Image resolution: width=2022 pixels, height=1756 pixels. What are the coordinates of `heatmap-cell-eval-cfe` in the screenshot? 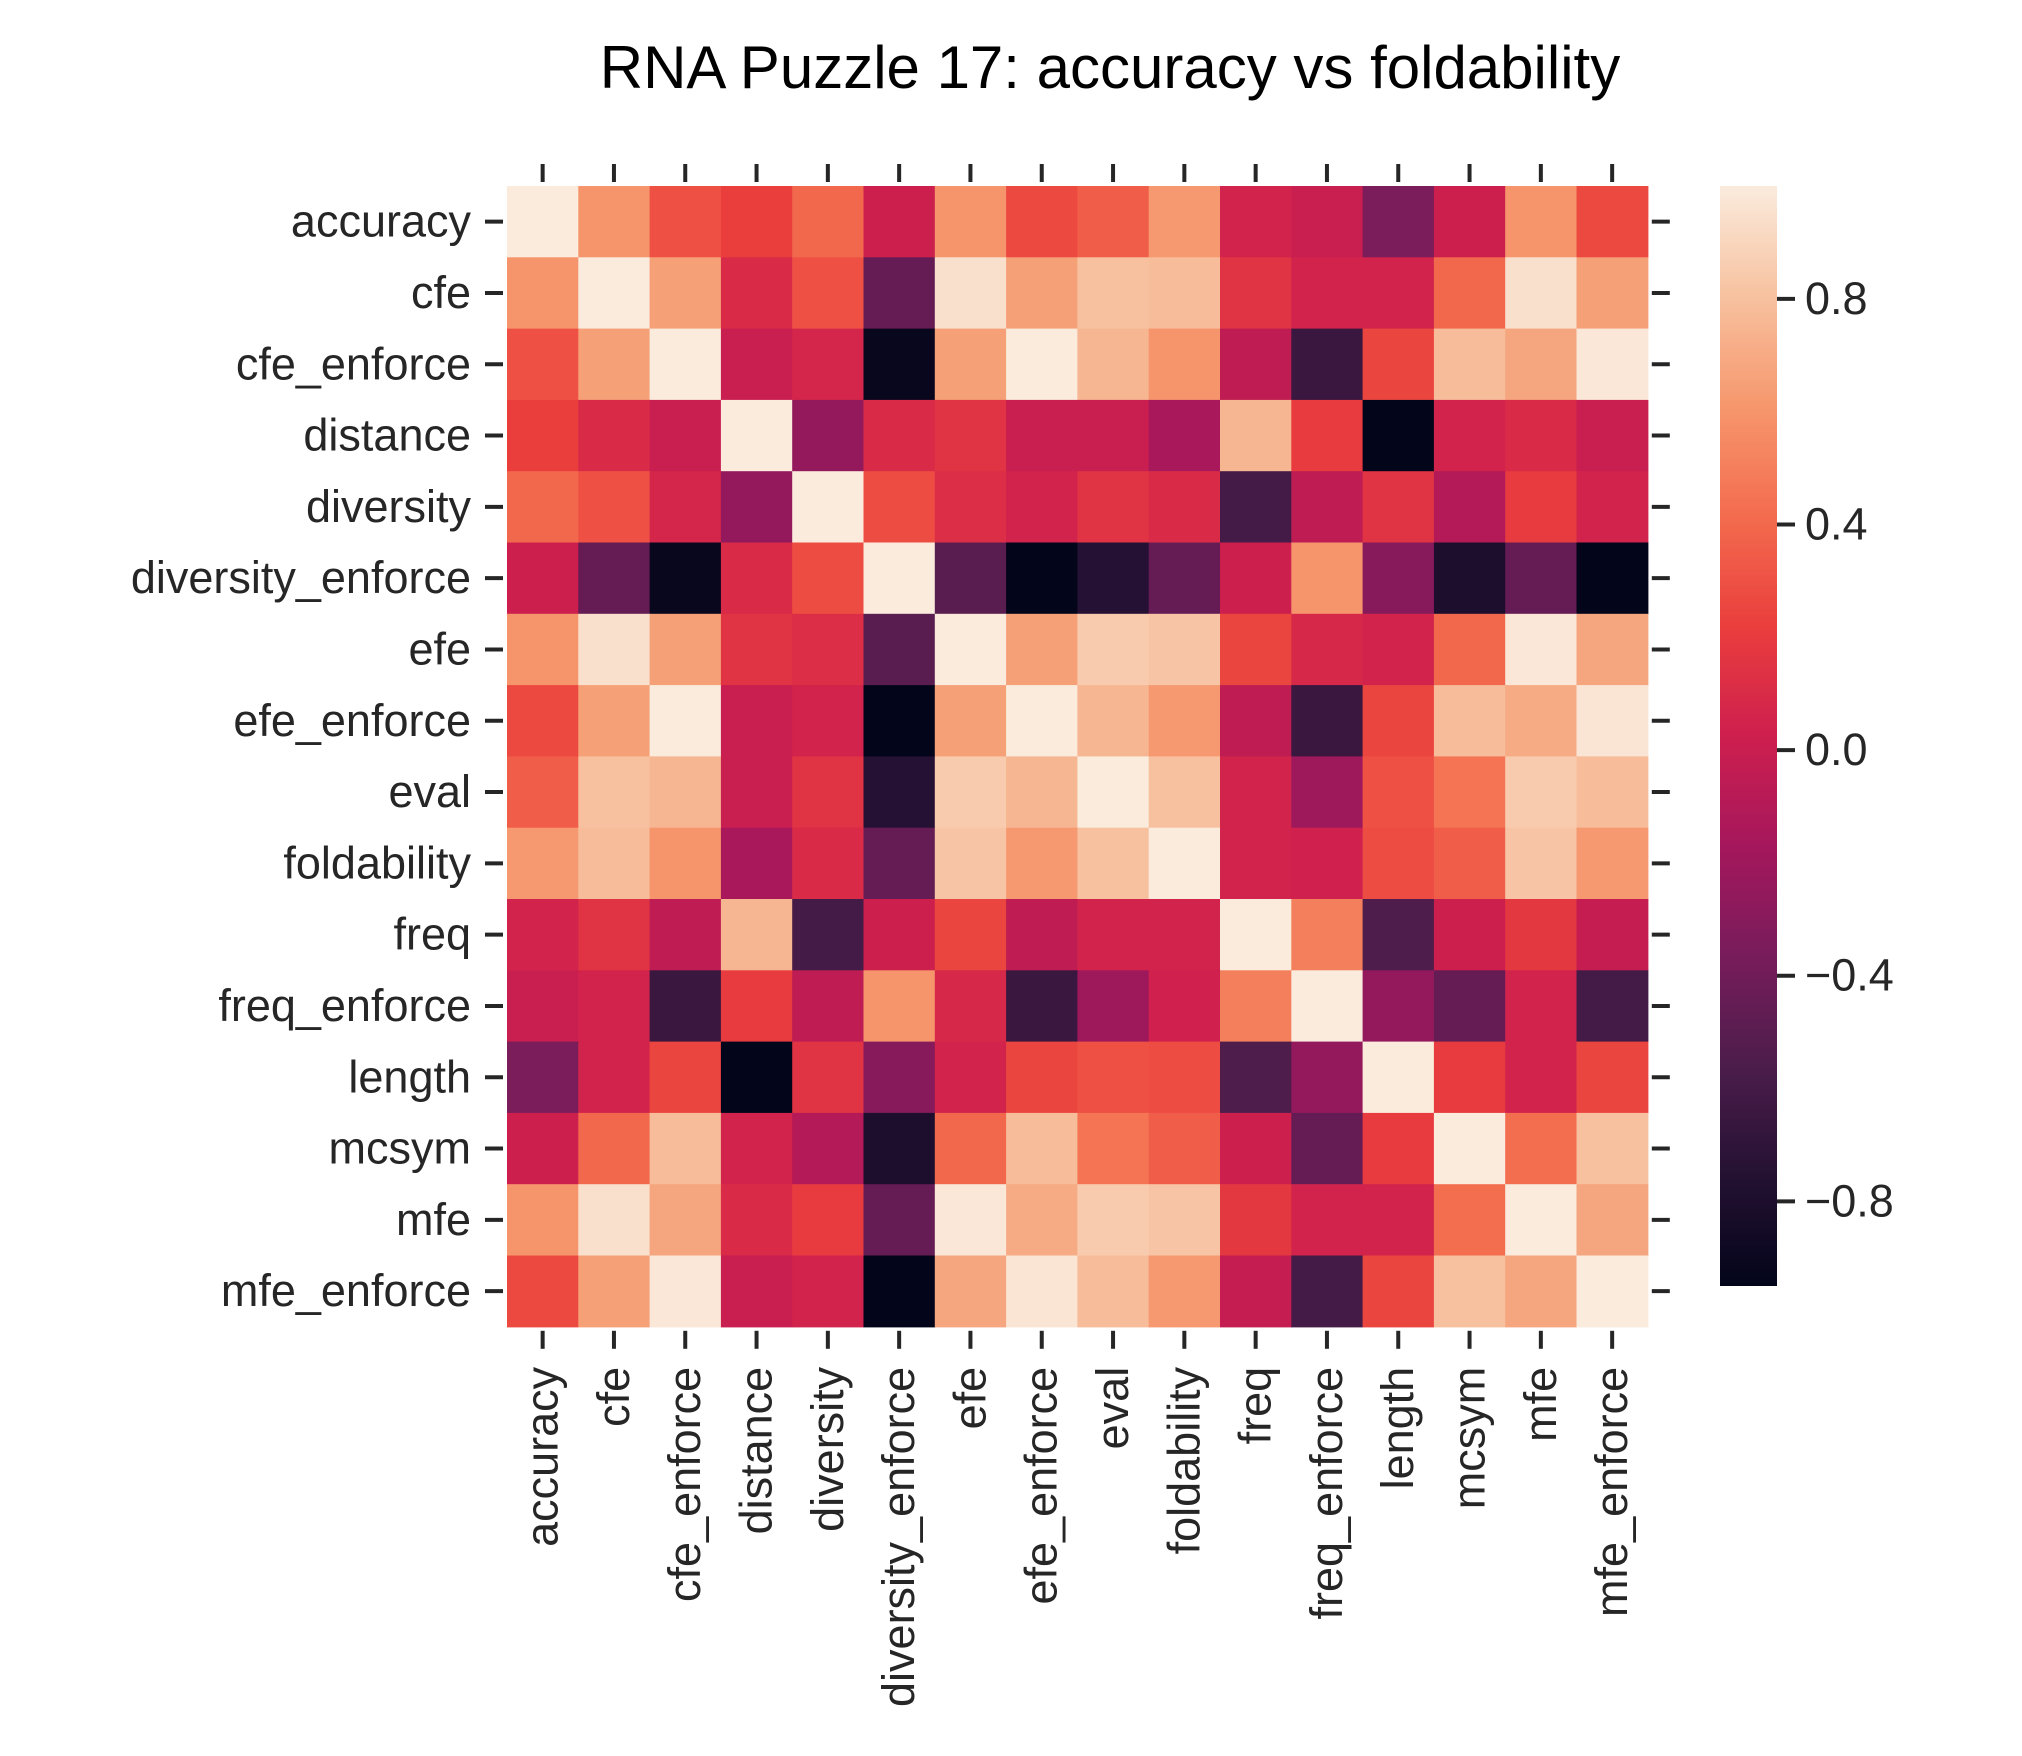 It's located at (614, 792).